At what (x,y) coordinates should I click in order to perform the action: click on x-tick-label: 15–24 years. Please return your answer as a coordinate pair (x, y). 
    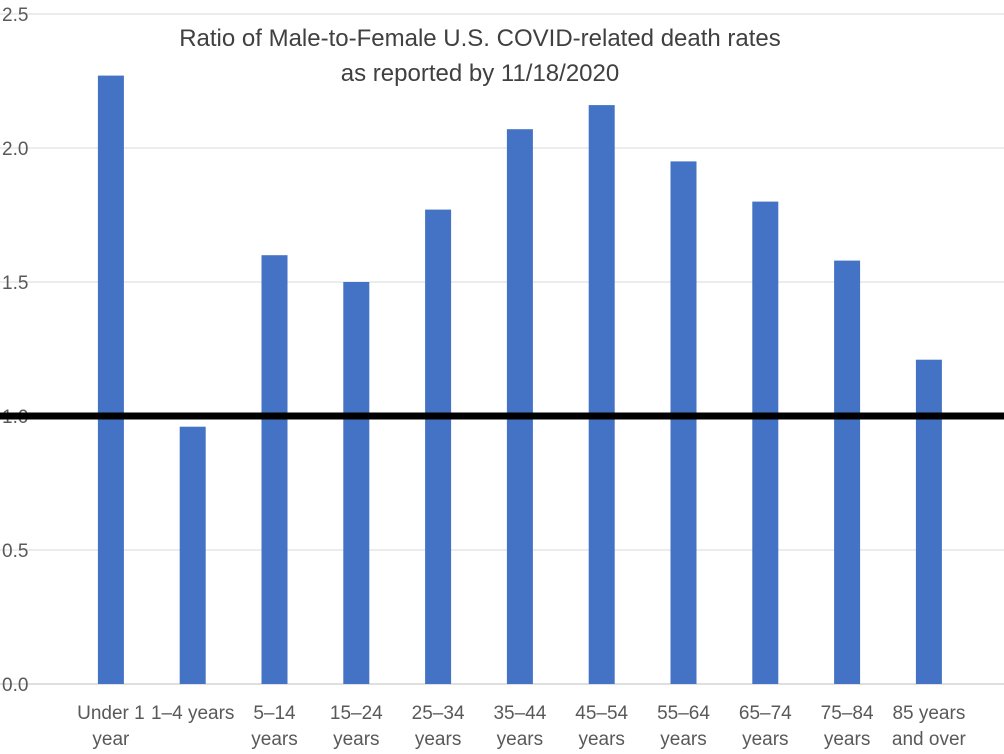
    Looking at the image, I should click on (356, 726).